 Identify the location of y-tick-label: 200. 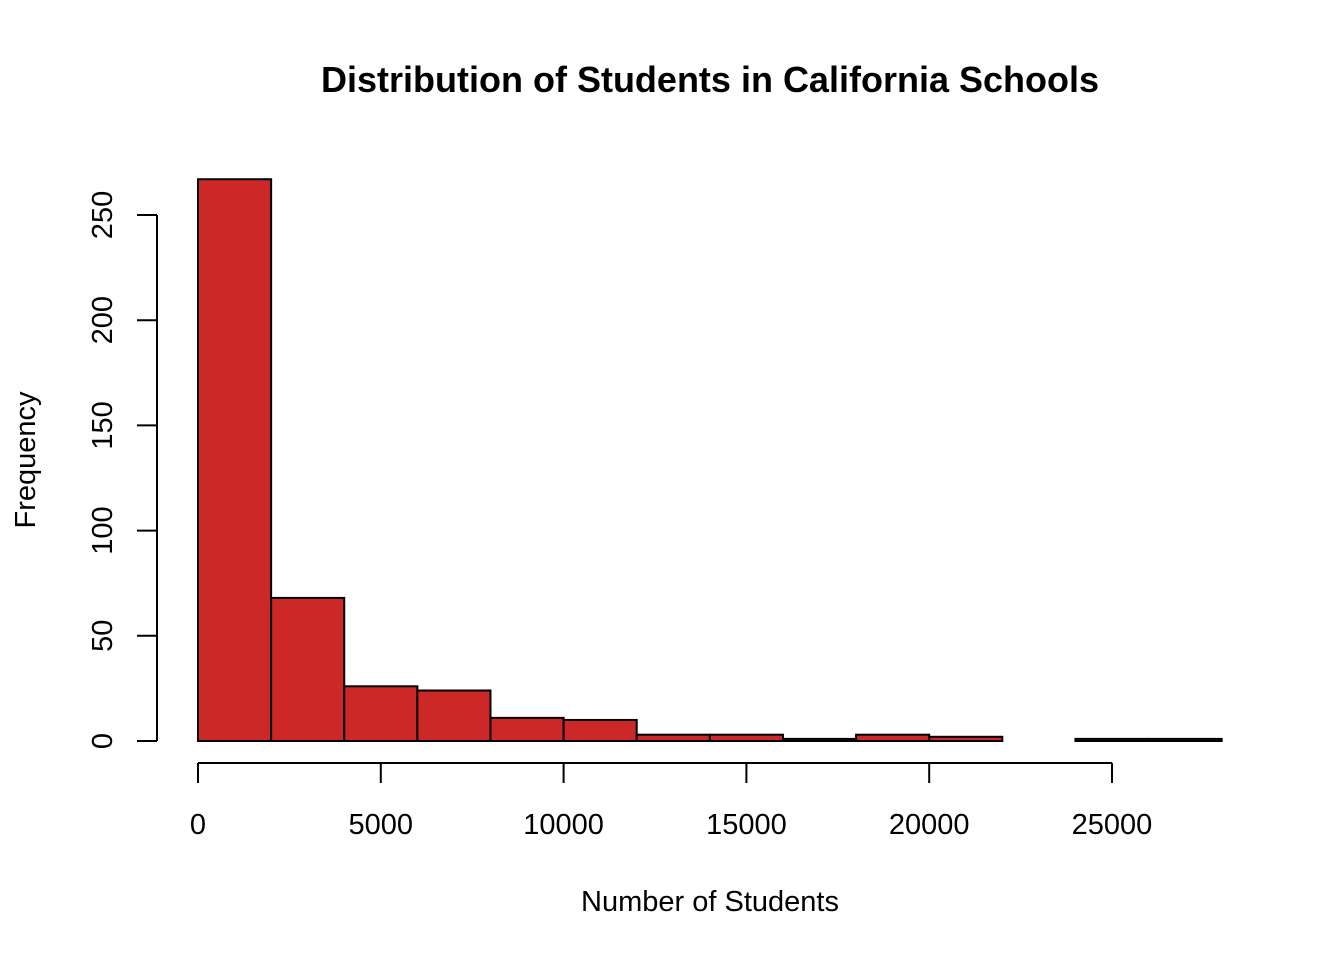
(103, 320).